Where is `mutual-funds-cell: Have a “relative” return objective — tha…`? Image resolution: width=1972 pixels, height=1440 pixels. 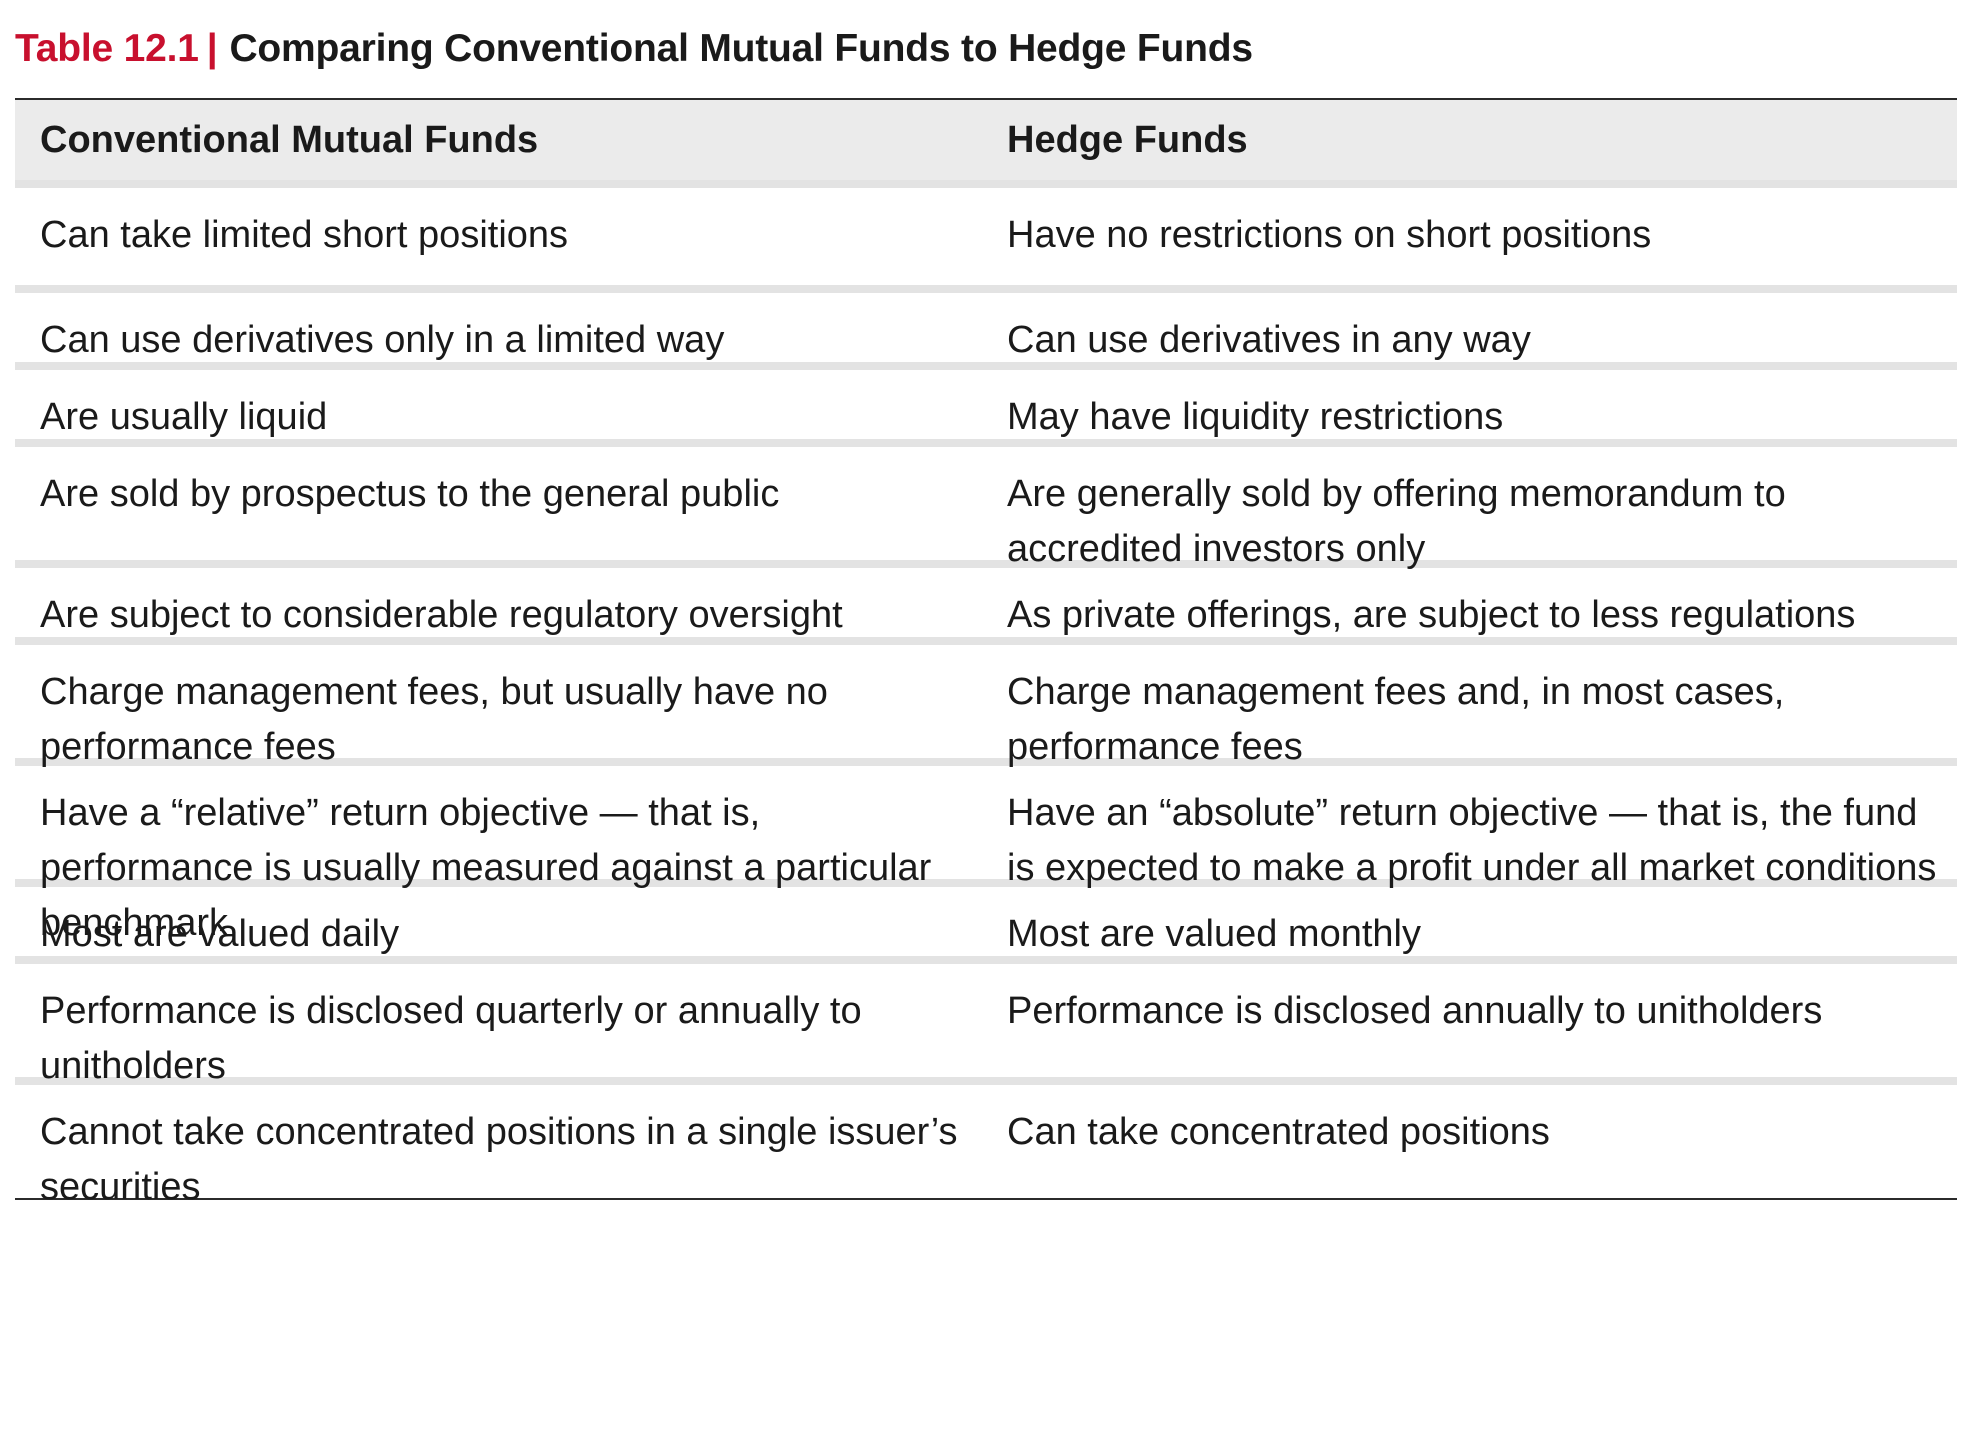 mutual-funds-cell: Have a “relative” return objective — tha… is located at coordinates (486, 868).